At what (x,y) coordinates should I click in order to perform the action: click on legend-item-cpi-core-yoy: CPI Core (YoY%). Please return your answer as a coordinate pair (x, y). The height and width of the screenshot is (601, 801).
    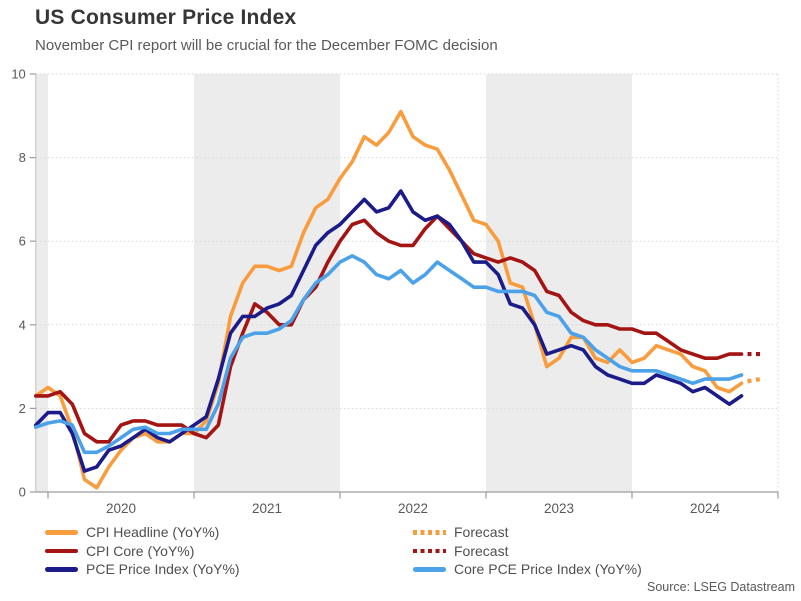
    Looking at the image, I should click on (142, 551).